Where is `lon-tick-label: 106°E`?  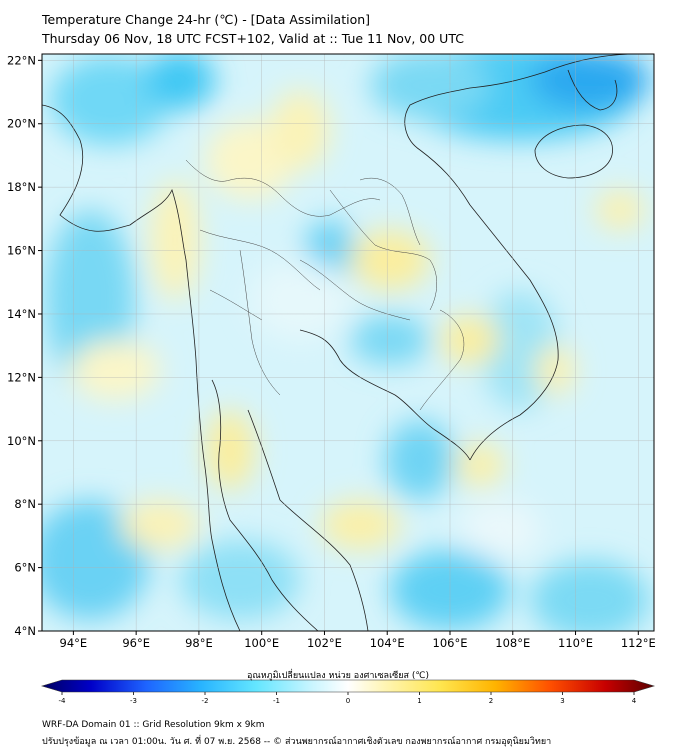
lon-tick-label: 106°E is located at coordinates (450, 643).